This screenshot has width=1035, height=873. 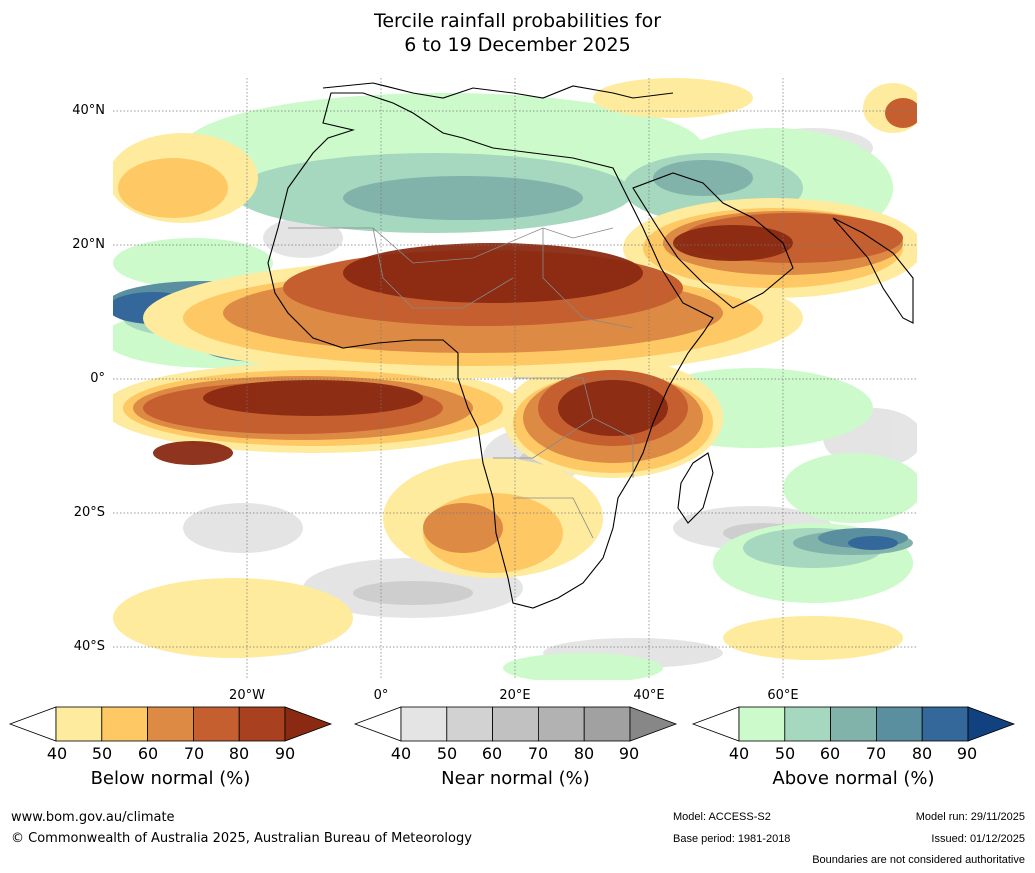 I want to click on legend-near-tick: 40, so click(x=401, y=753).